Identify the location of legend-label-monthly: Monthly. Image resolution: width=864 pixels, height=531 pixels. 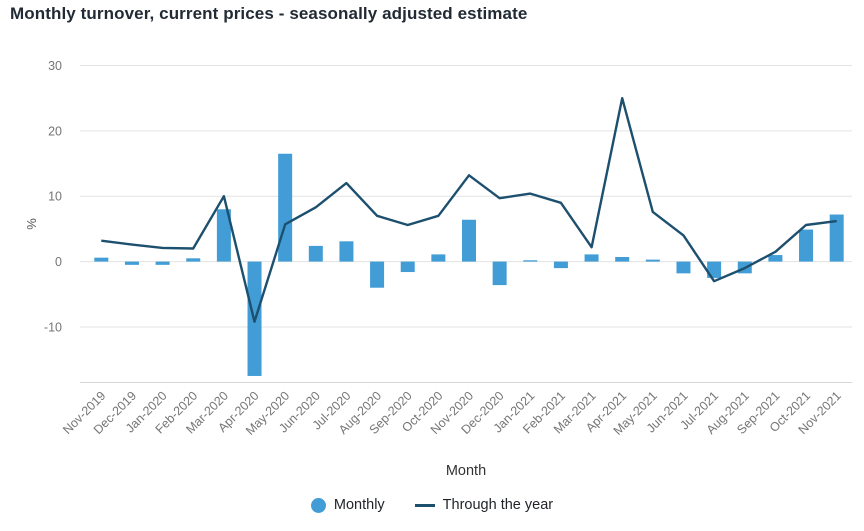
(359, 505).